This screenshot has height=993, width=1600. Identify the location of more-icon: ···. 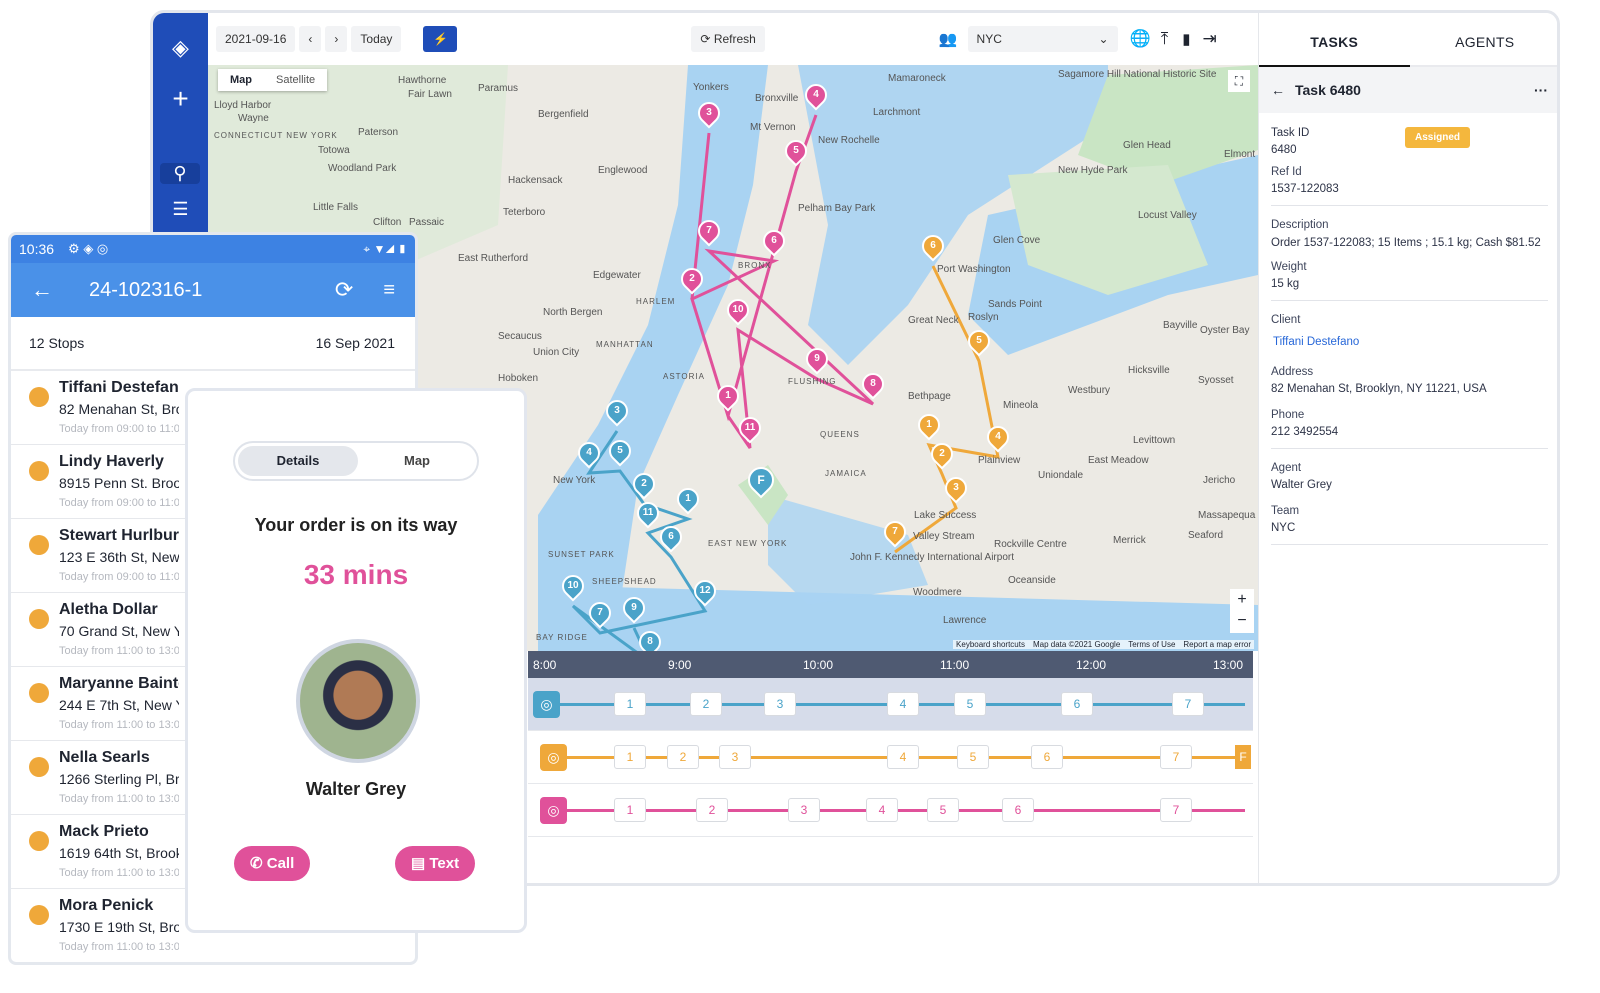
(1541, 90).